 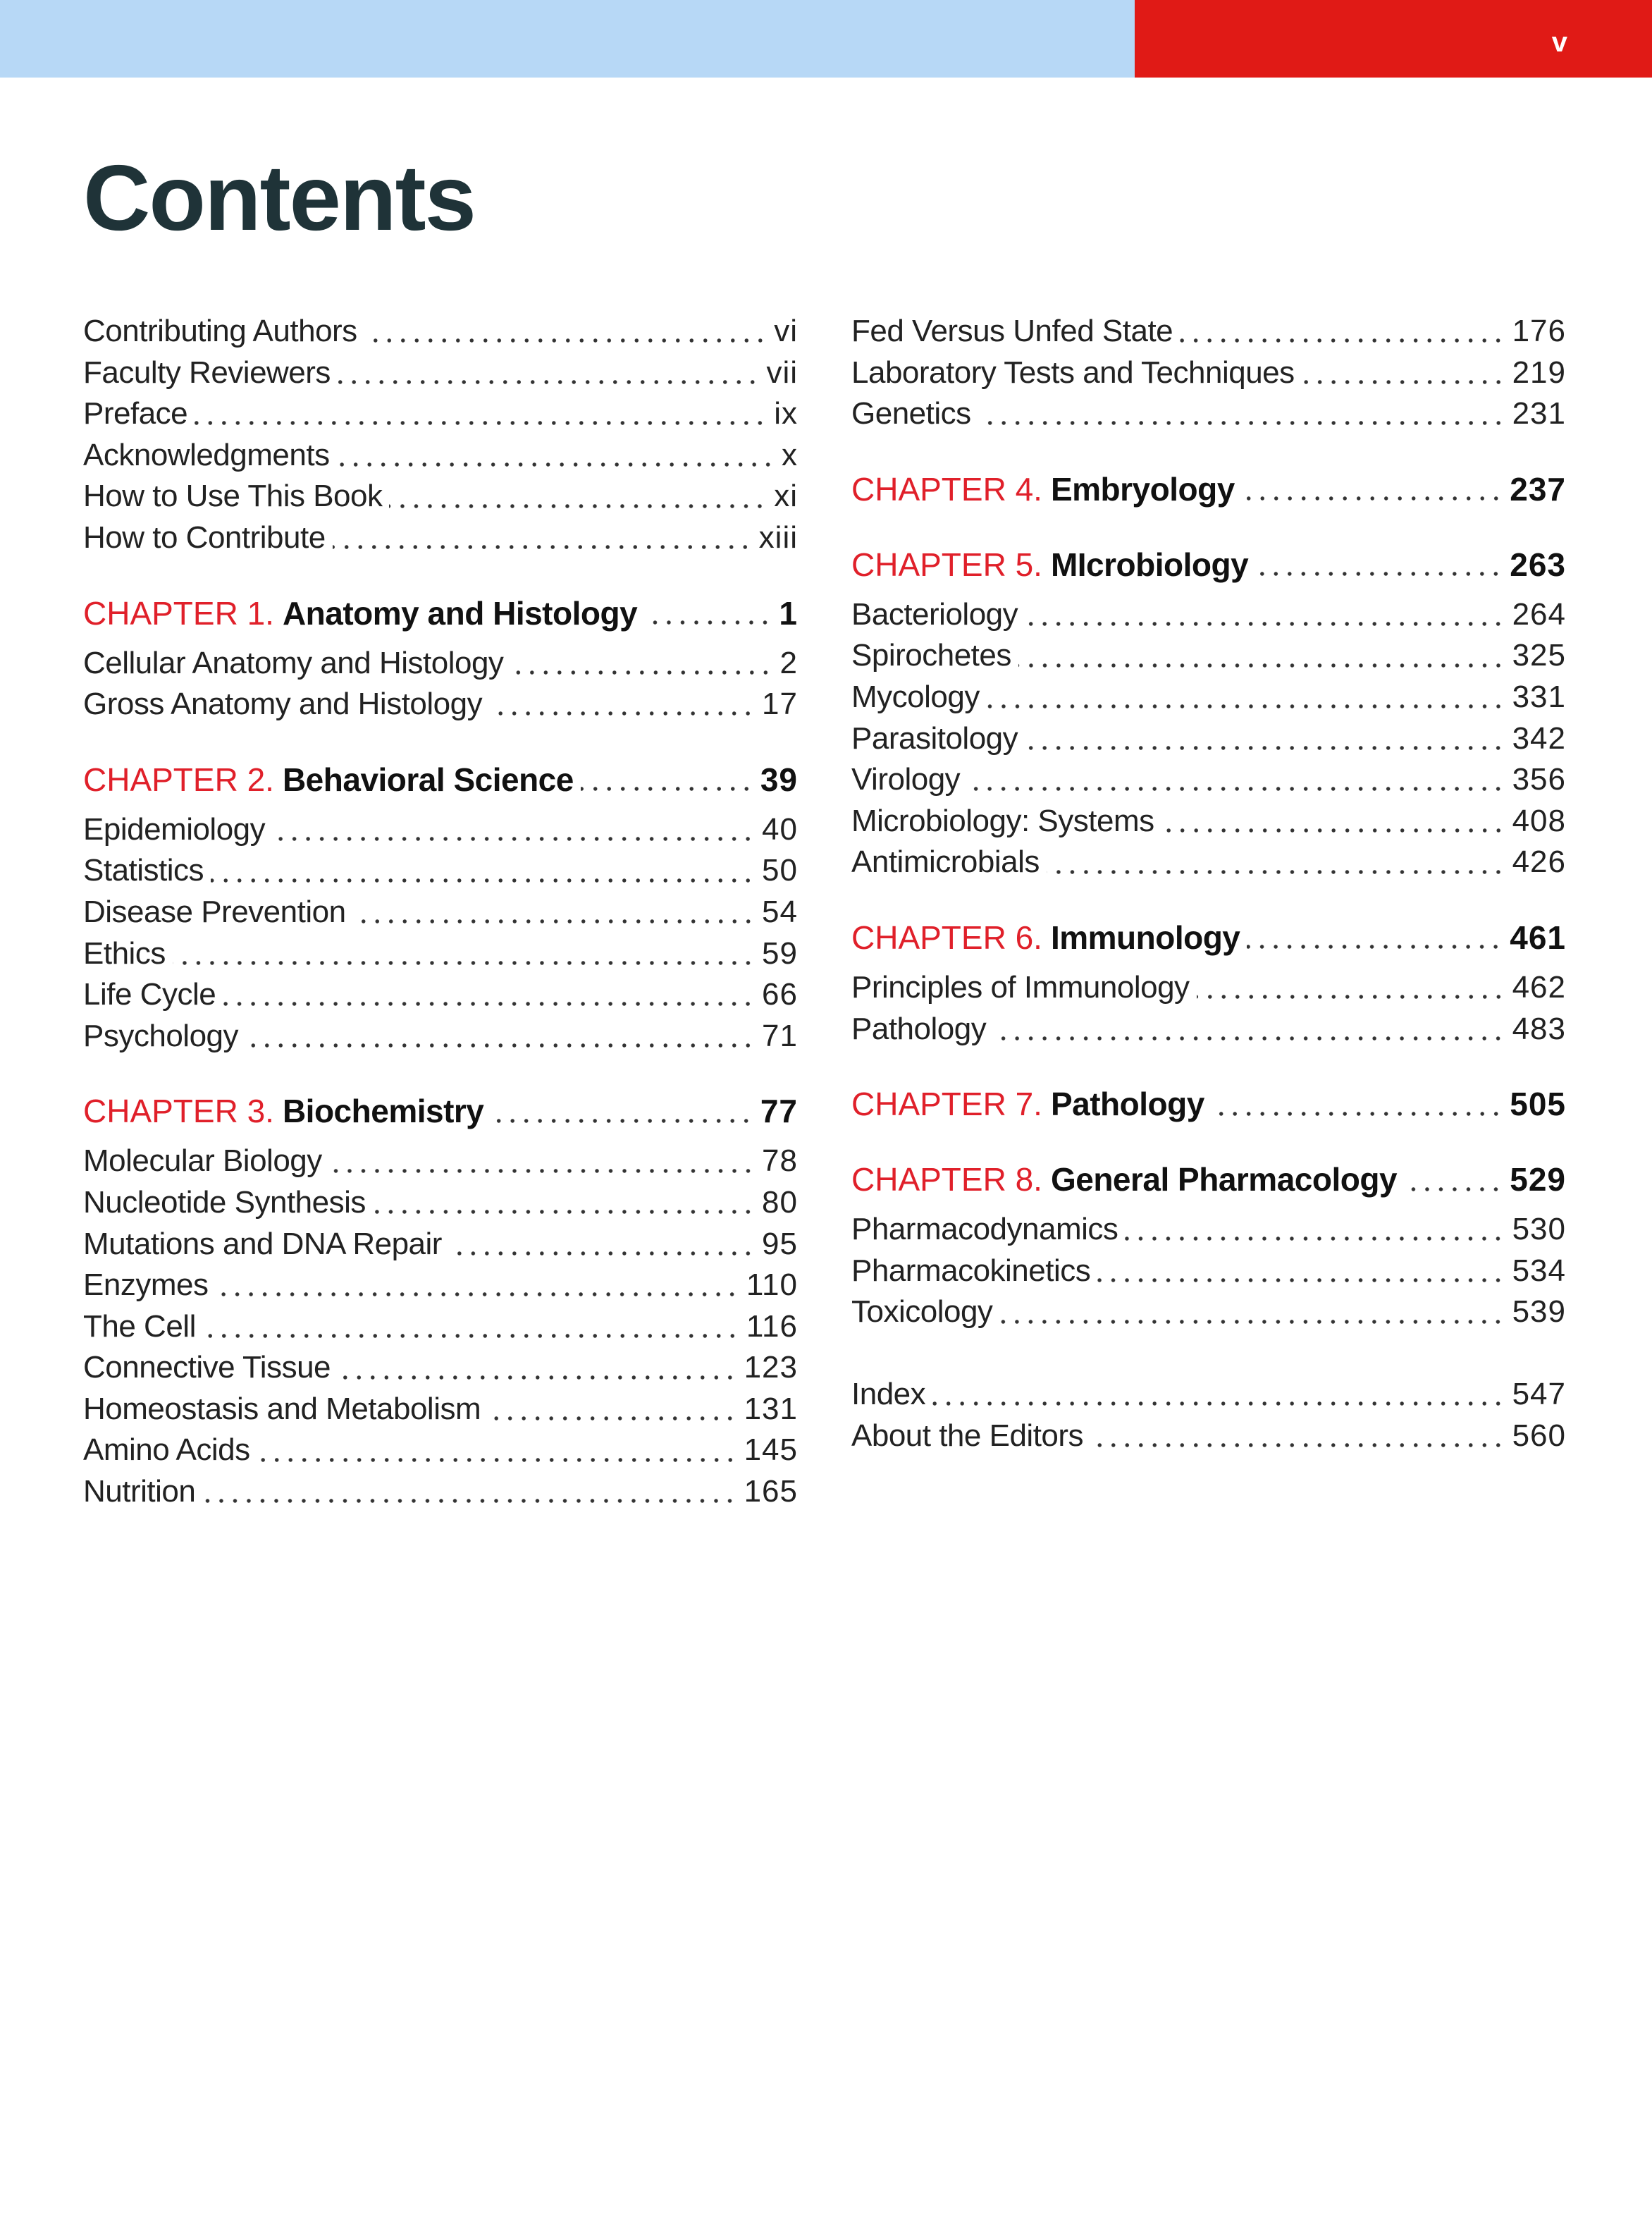 What do you see at coordinates (441, 614) in the screenshot?
I see `chapter-heading: CHAPTER 1. Anatomy and Histology 1` at bounding box center [441, 614].